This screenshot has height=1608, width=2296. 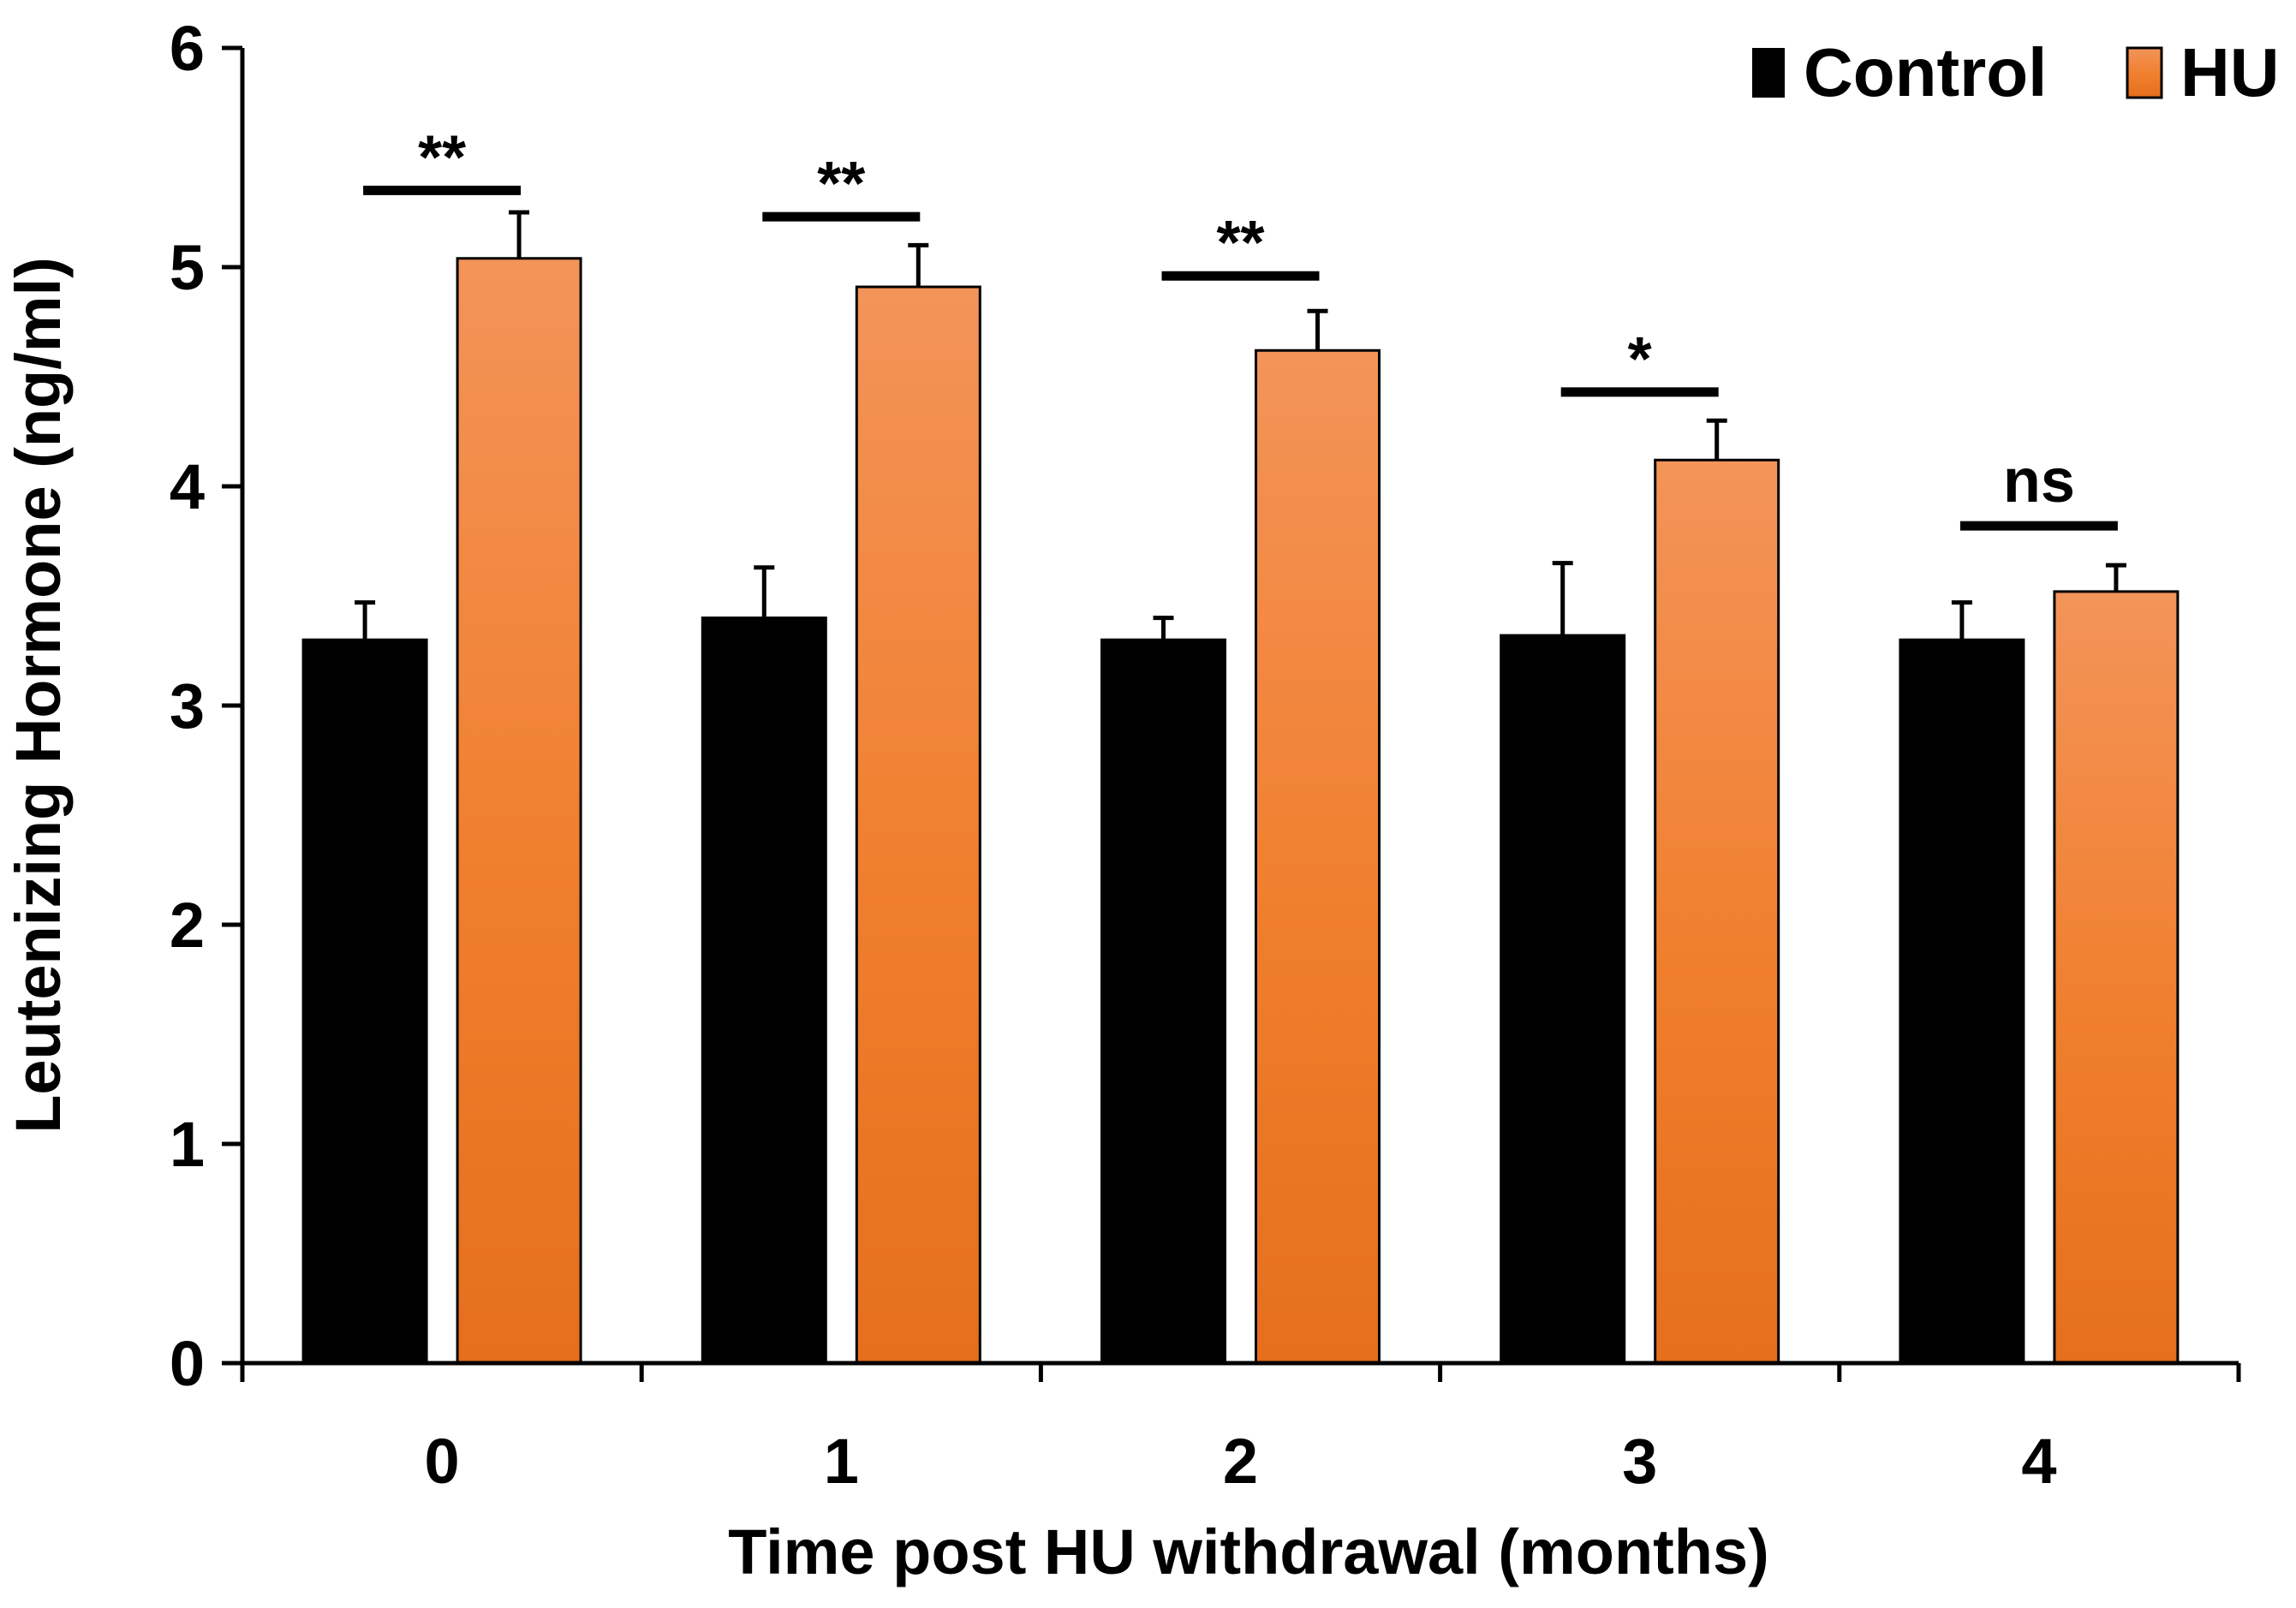 I want to click on x-tick-label-3: 3, so click(x=1639, y=1461).